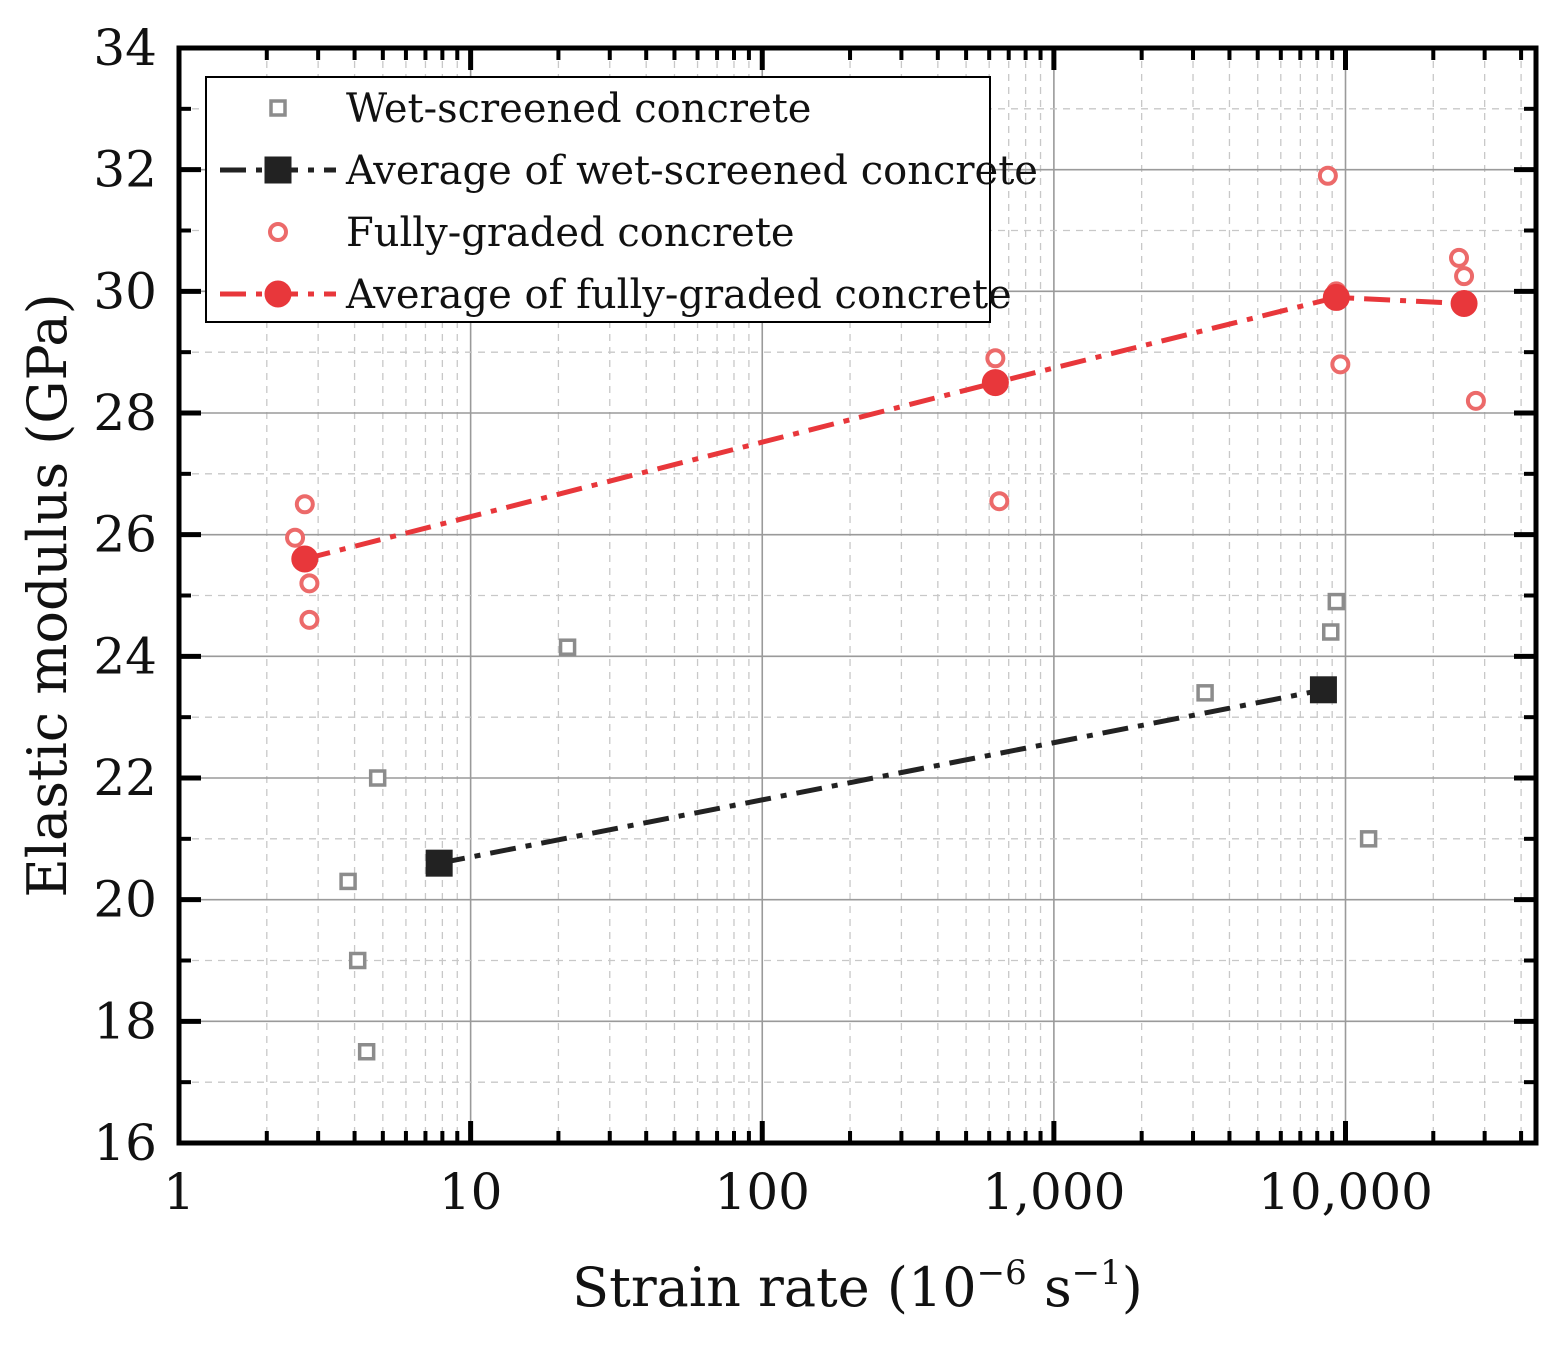 Image resolution: width=1560 pixels, height=1346 pixels. I want to click on x-axis-title-unit: s, so click(1049, 1287).